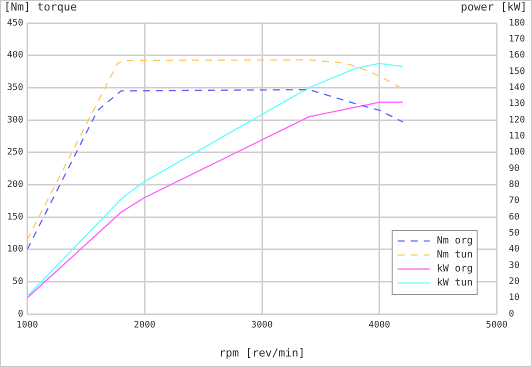 The width and height of the screenshot is (532, 367). Describe the element at coordinates (15, 120) in the screenshot. I see `y-tick-label: 300` at that location.